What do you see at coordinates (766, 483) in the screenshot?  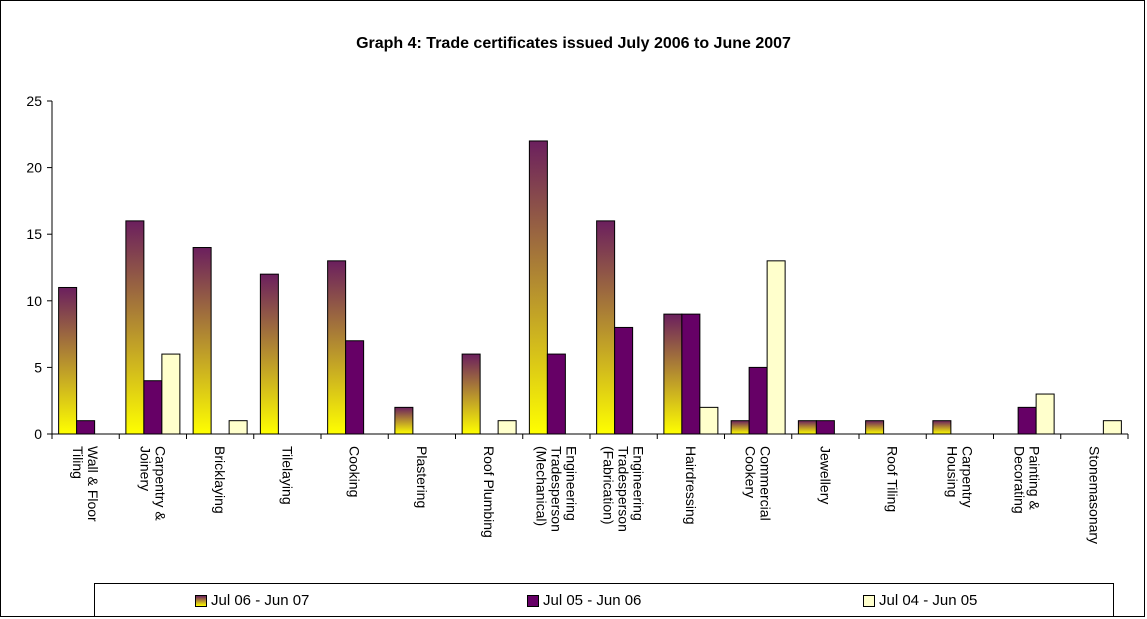 I see `x-category-label: Commercial` at bounding box center [766, 483].